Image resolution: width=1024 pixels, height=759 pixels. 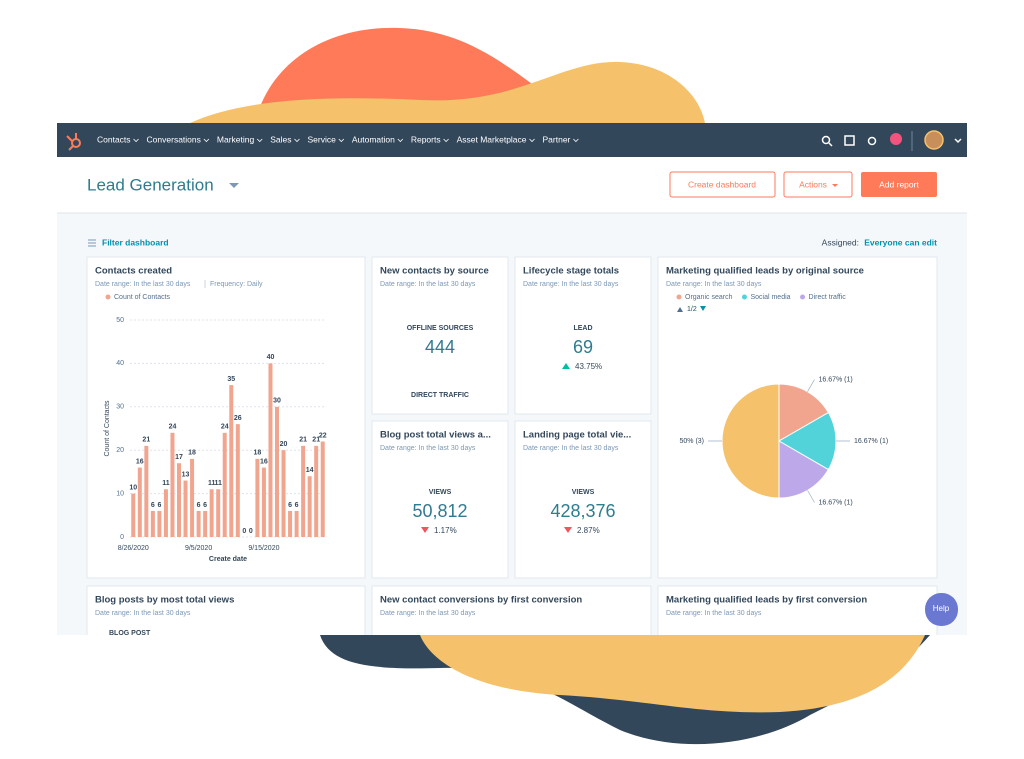 I want to click on metric-label: DIRECT TRAFFIC, so click(x=440, y=395).